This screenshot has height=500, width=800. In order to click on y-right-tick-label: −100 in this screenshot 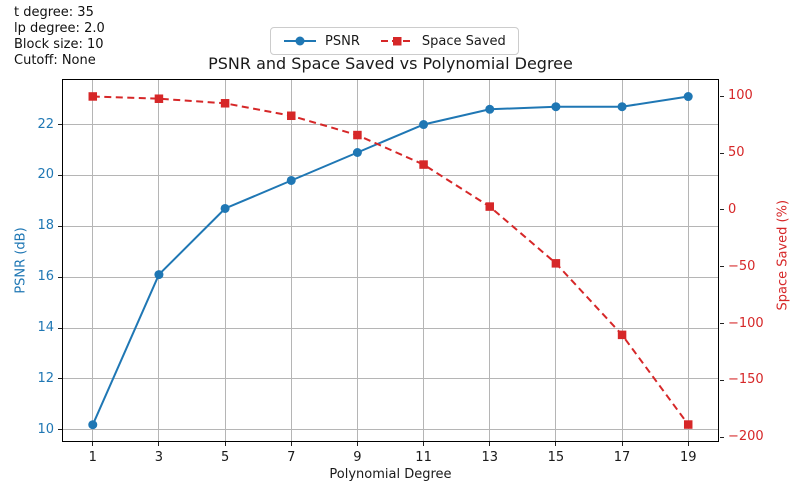, I will do `click(746, 323)`.